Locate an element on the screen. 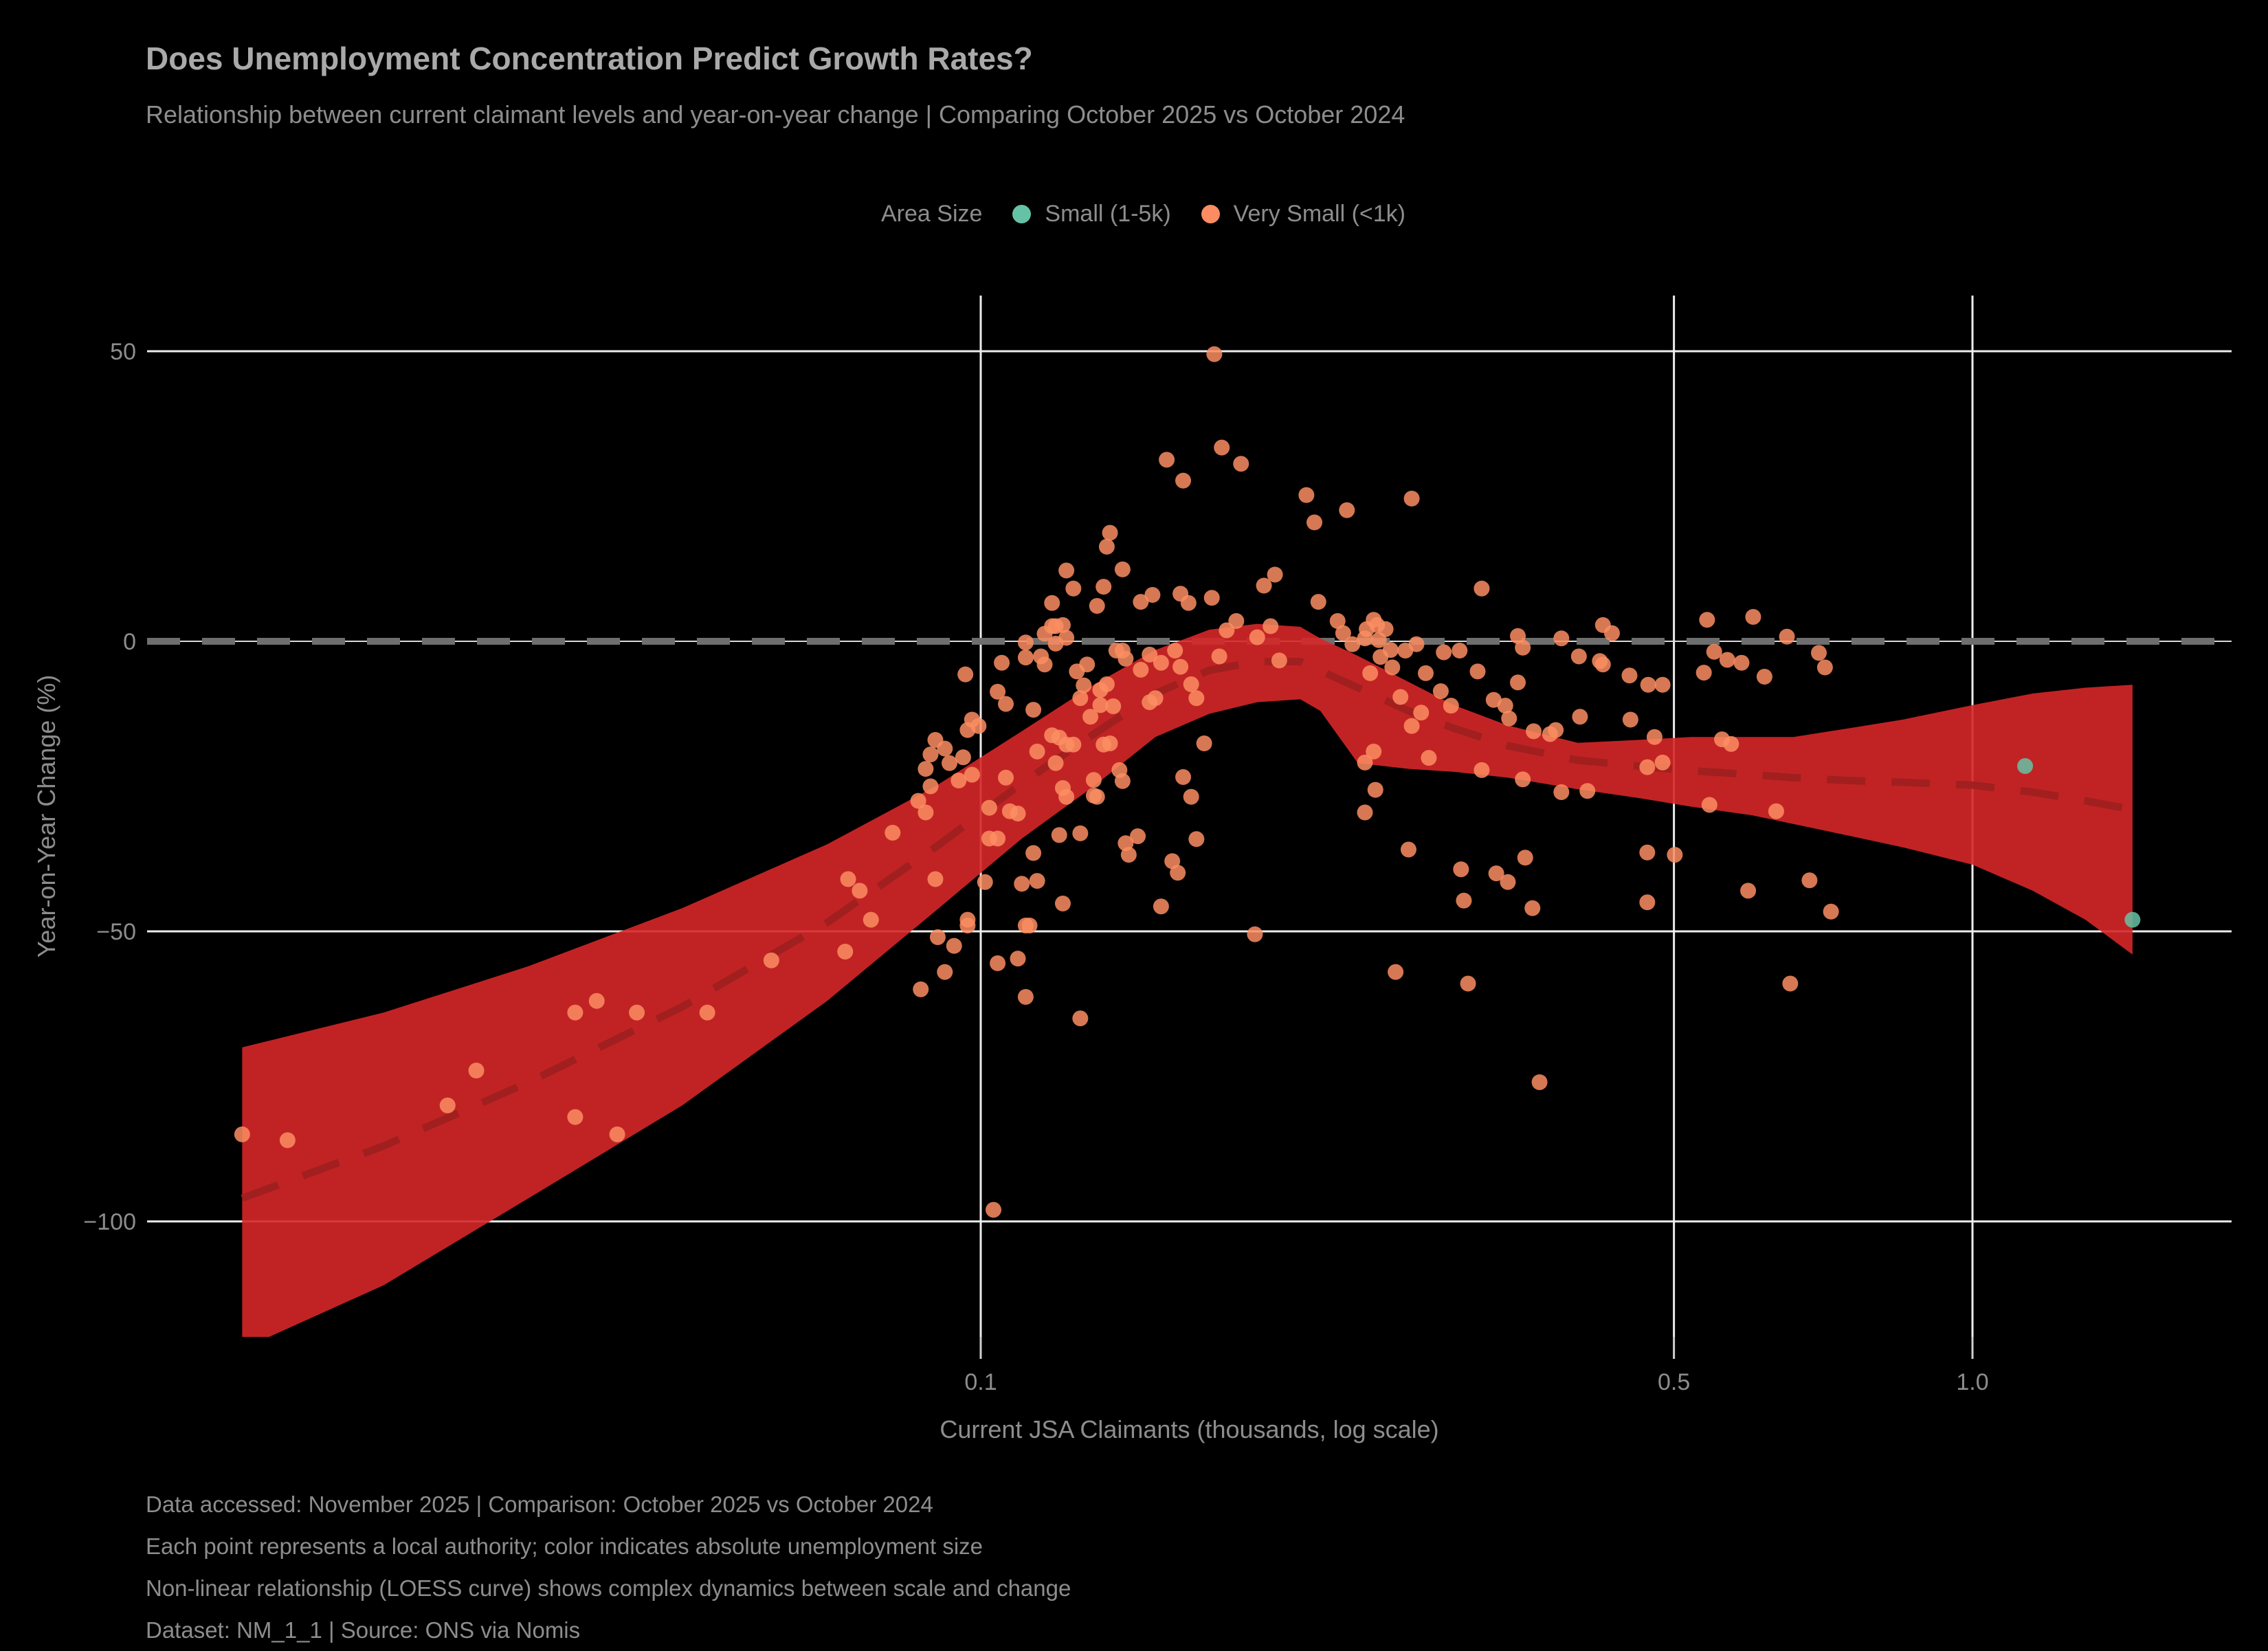 The height and width of the screenshot is (1651, 2268). y-tick-label: 50 is located at coordinates (123, 352).